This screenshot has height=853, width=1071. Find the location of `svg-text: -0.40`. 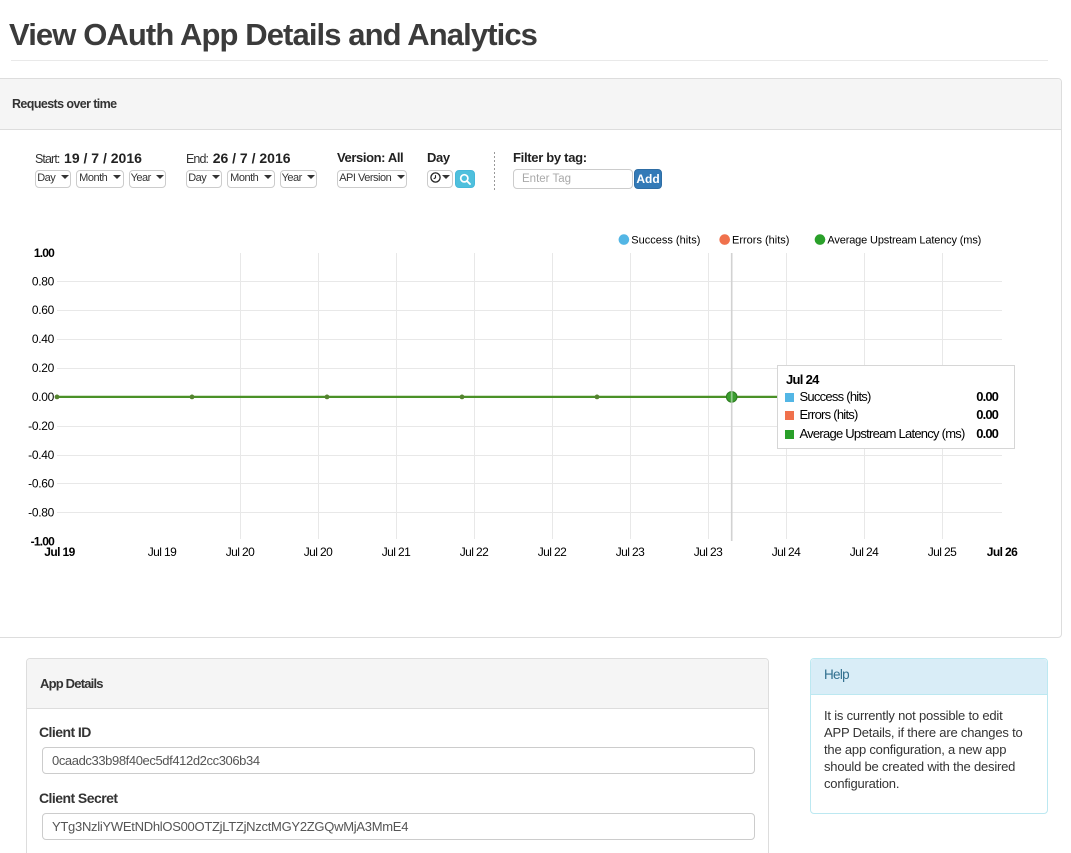

svg-text: -0.40 is located at coordinates (41, 455).